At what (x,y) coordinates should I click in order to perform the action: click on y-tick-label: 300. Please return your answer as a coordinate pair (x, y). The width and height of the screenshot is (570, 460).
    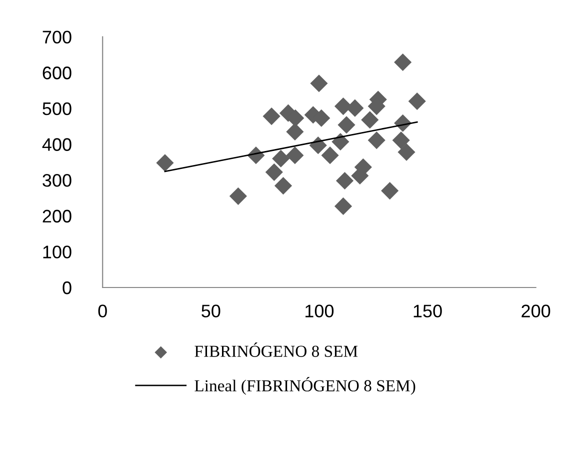
    Looking at the image, I should click on (57, 180).